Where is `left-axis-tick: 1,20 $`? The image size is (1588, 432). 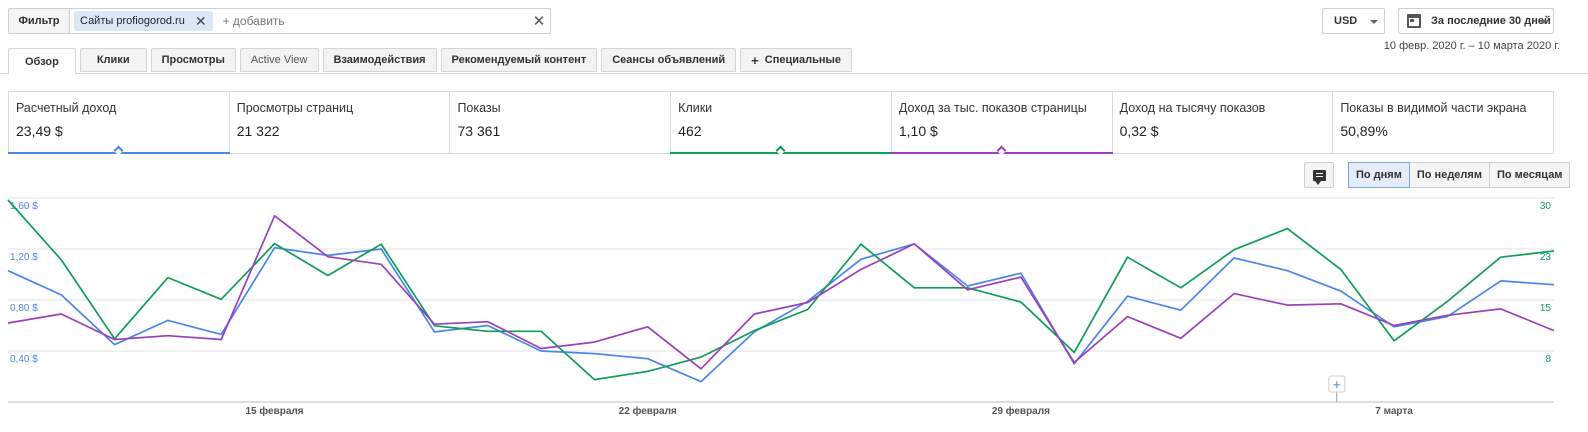
left-axis-tick: 1,20 $ is located at coordinates (24, 257).